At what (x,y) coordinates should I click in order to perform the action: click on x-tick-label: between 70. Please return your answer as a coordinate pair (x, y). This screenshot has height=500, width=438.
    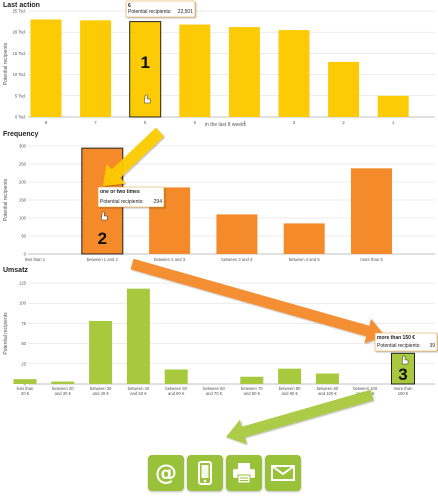
    Looking at the image, I should click on (252, 388).